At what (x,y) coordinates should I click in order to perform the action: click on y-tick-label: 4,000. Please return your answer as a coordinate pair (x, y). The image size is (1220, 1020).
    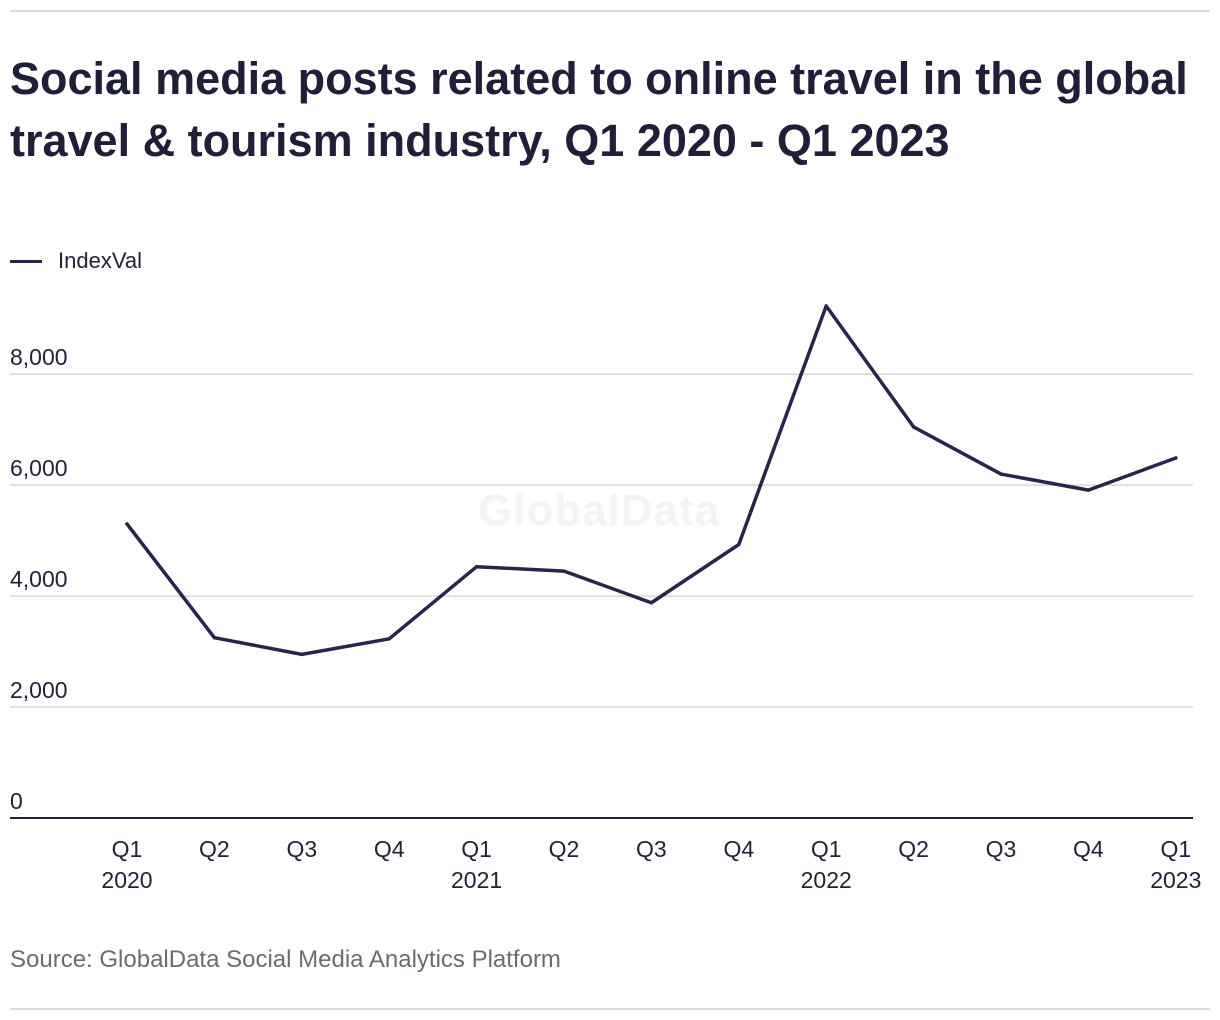
    Looking at the image, I should click on (39, 579).